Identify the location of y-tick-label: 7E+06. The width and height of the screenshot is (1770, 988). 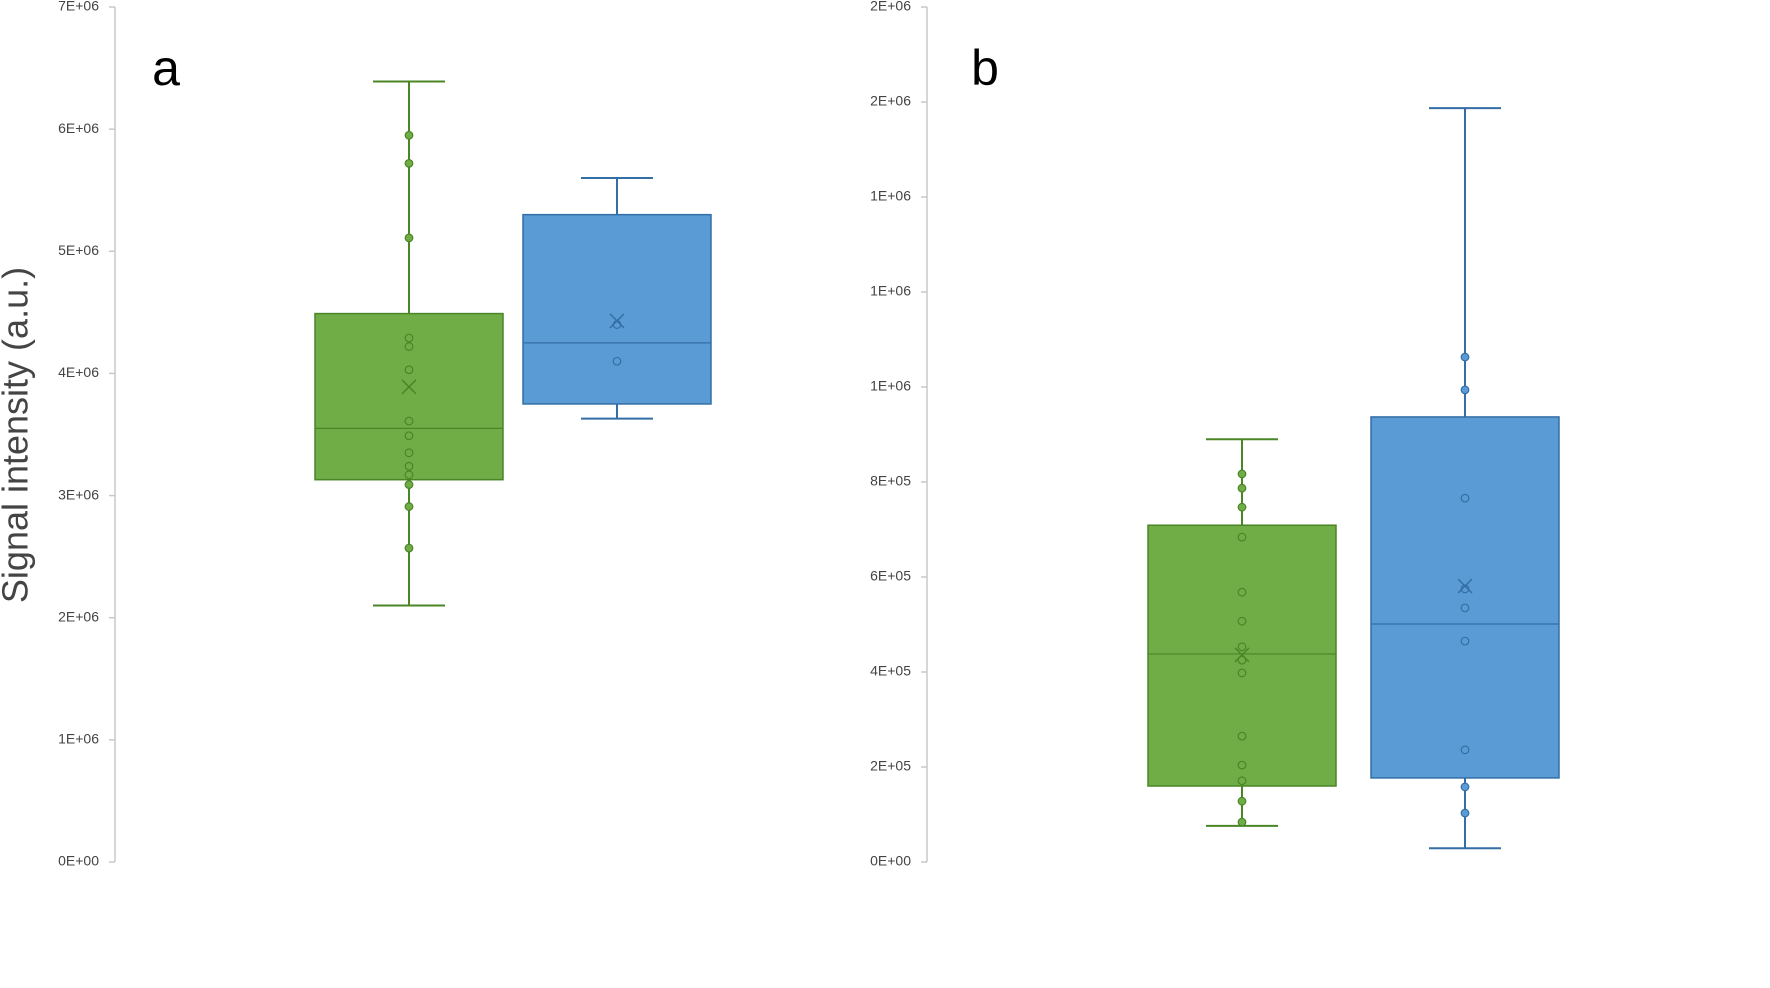
(78, 7).